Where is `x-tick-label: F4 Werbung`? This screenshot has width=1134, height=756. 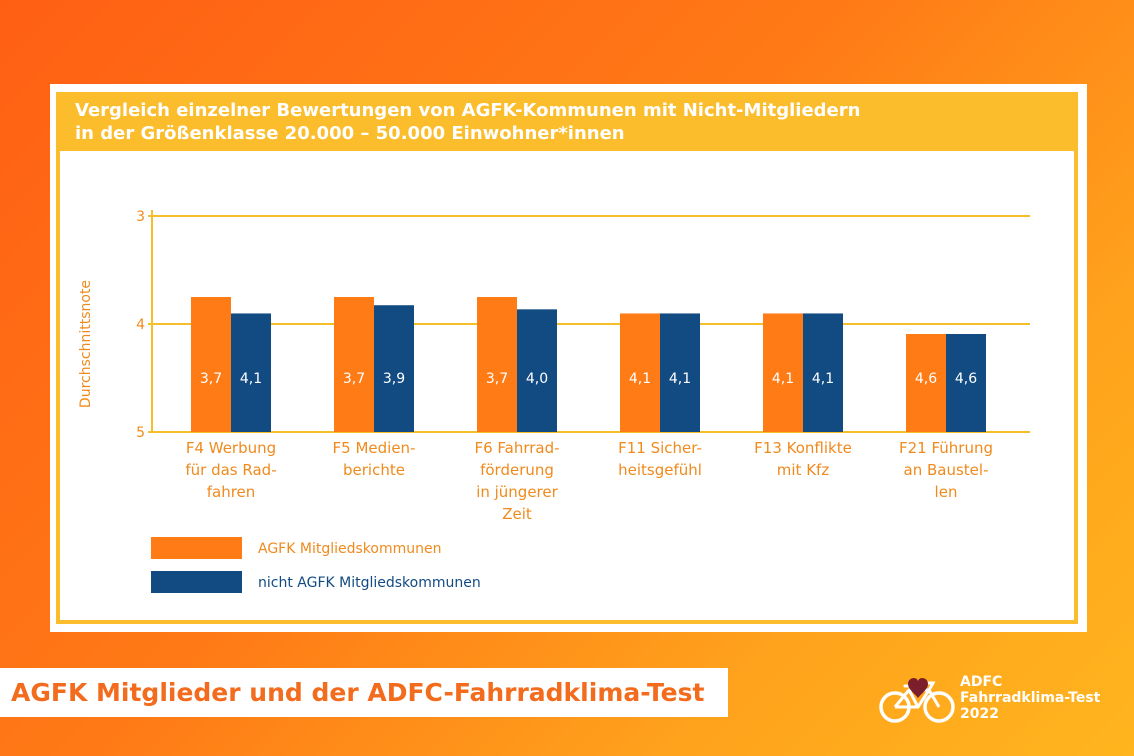 x-tick-label: F4 Werbung is located at coordinates (231, 448).